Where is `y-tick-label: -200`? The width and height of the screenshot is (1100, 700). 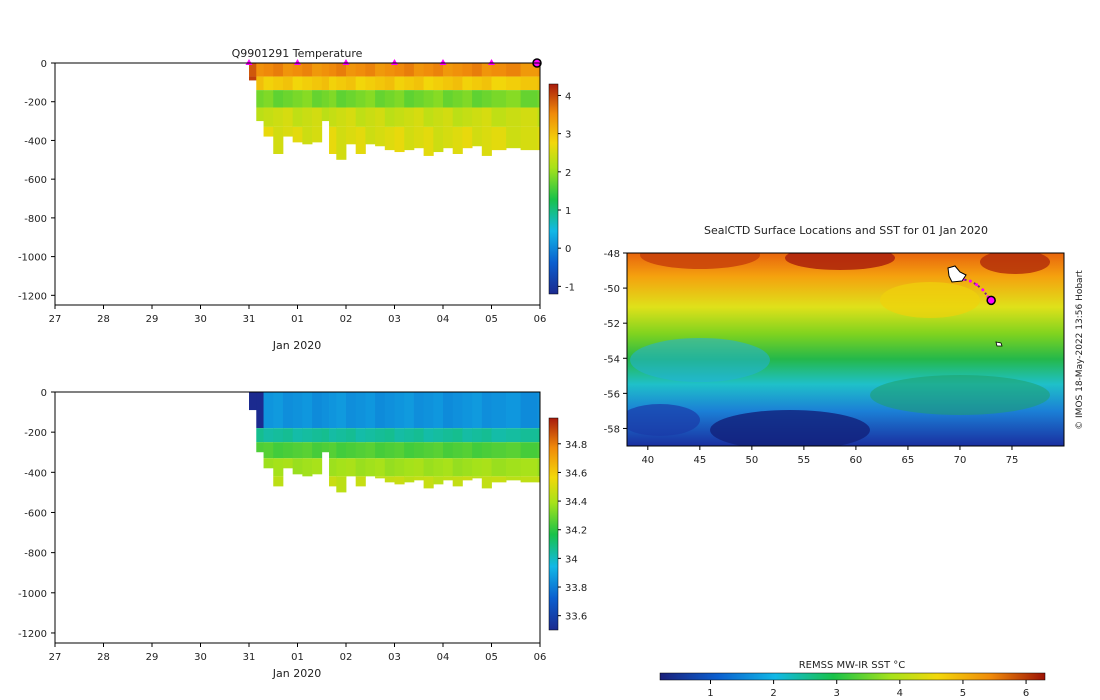 y-tick-label: -200 is located at coordinates (35, 433).